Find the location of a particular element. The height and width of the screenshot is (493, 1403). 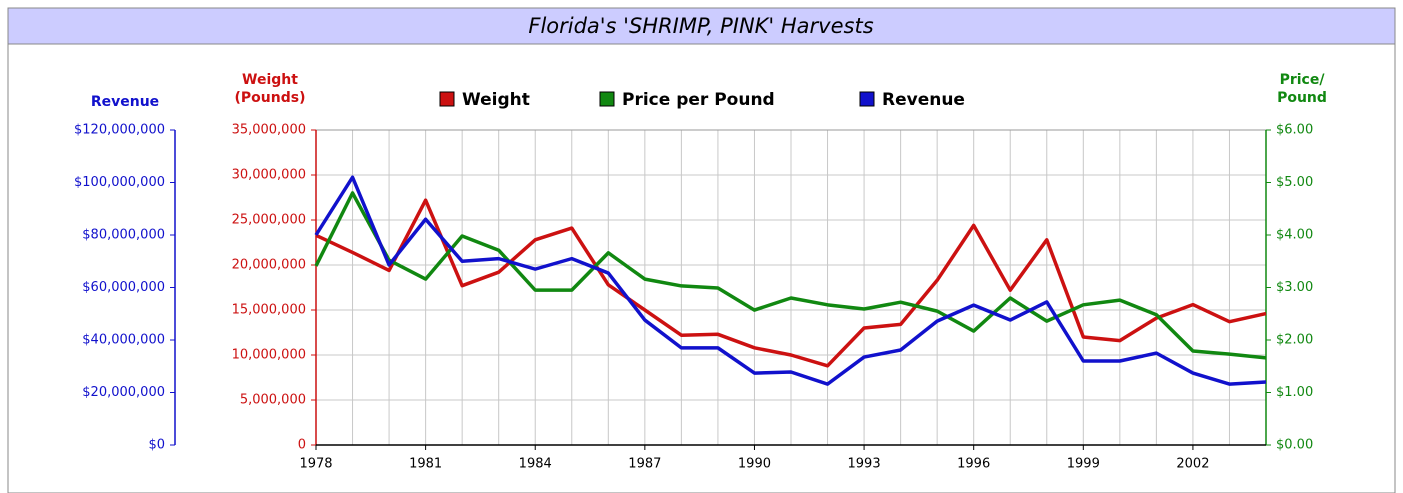

x-tick-label: 1984 is located at coordinates (535, 464).